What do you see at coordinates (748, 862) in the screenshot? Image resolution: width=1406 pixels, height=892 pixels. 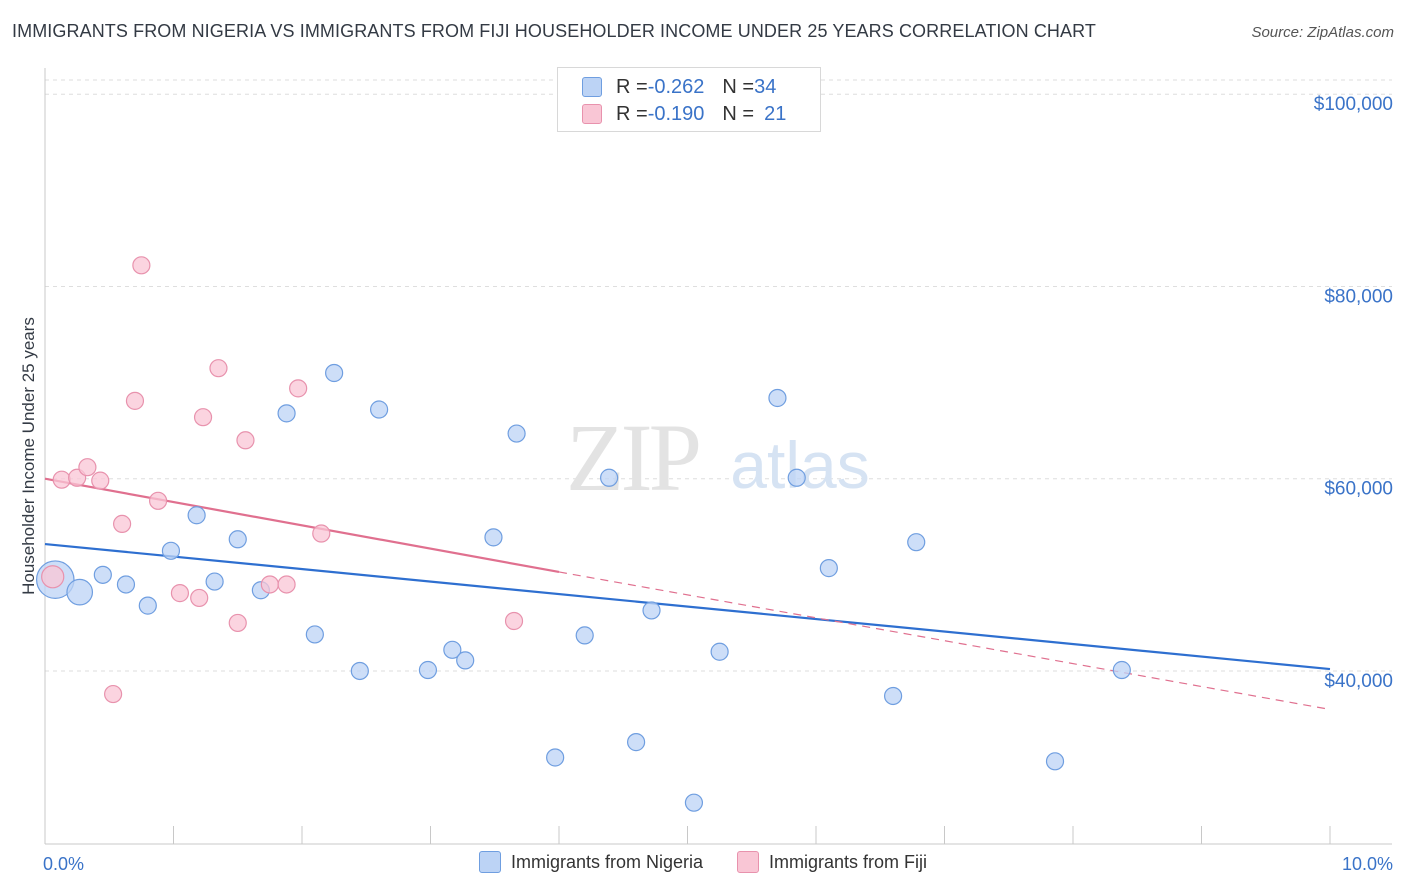 I see `legend-swatch-fiji` at bounding box center [748, 862].